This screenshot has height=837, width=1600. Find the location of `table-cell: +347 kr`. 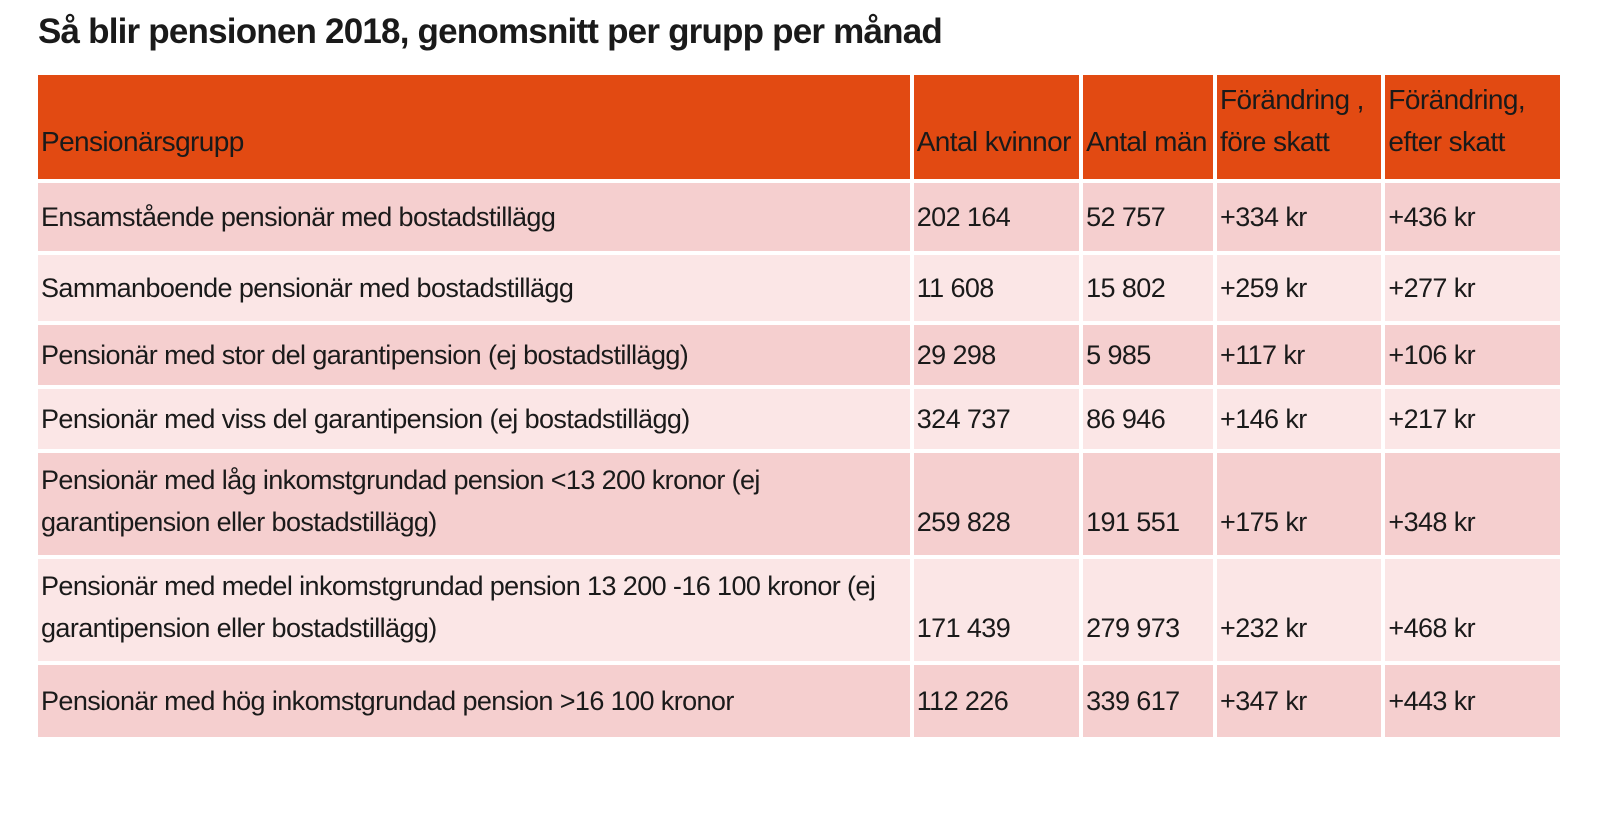

table-cell: +347 kr is located at coordinates (1299, 701).